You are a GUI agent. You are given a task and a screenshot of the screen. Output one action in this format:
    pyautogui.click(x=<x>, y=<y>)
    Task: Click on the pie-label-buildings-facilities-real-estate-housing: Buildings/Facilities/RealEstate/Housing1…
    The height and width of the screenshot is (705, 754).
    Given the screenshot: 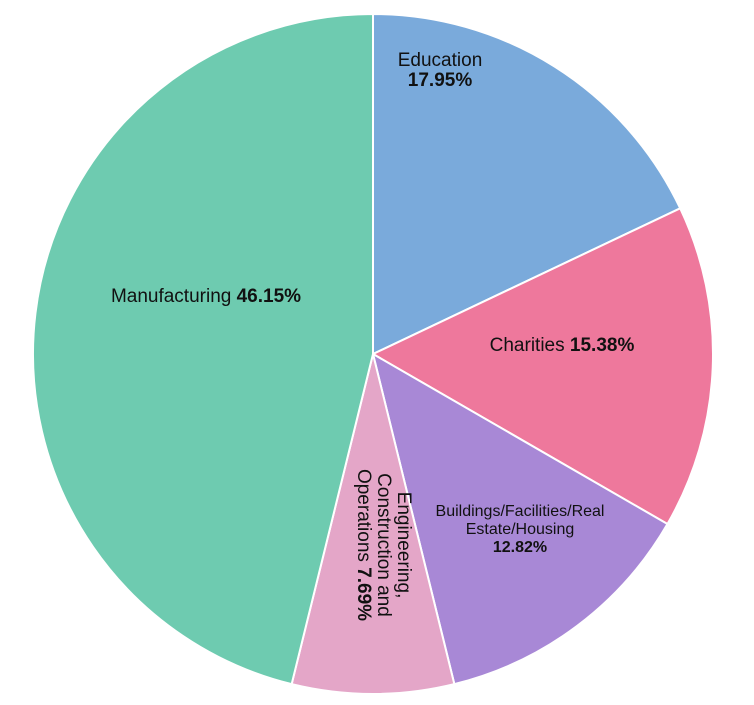 What is the action you would take?
    pyautogui.click(x=520, y=529)
    